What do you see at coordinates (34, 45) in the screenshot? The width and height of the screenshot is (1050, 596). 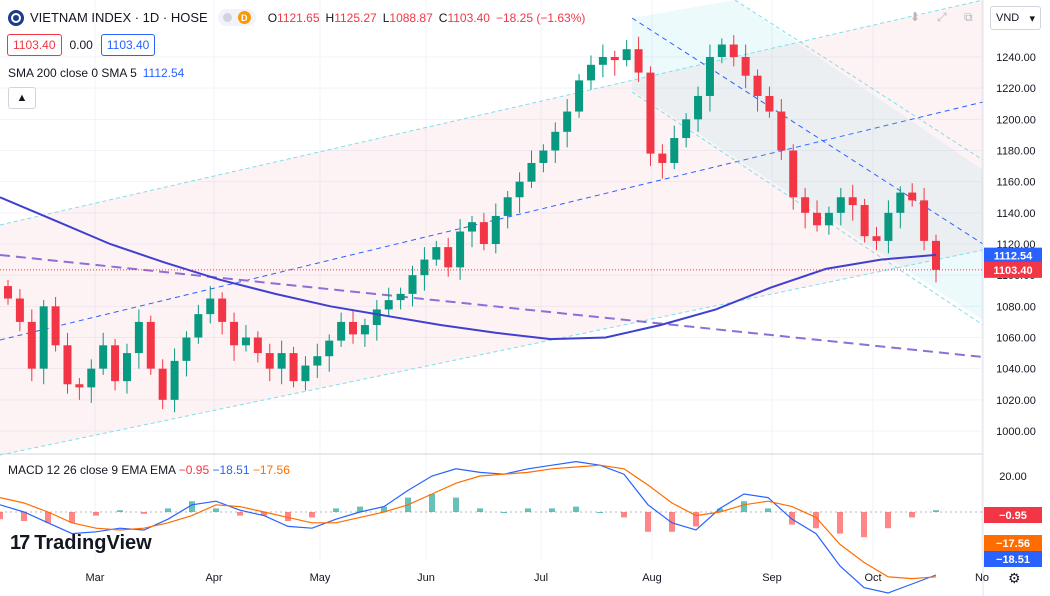 I see `sell-price-button: 1103.40` at bounding box center [34, 45].